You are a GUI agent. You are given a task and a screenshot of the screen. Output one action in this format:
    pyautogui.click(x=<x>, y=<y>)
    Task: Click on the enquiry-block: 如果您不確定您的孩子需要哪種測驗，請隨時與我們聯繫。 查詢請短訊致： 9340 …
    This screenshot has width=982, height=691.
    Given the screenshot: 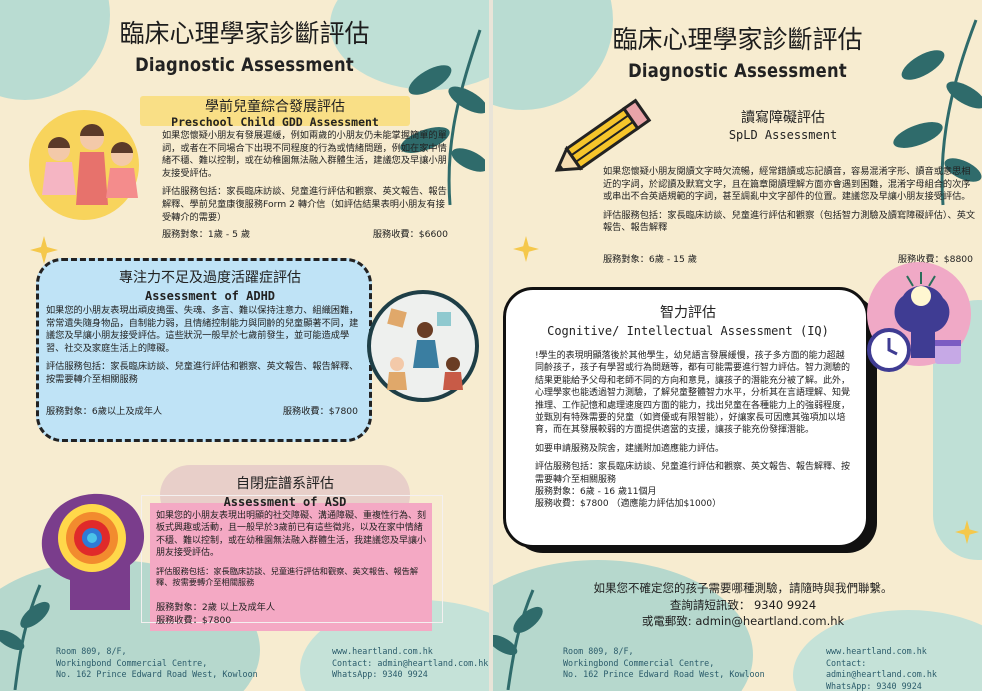 What is the action you would take?
    pyautogui.click(x=743, y=605)
    